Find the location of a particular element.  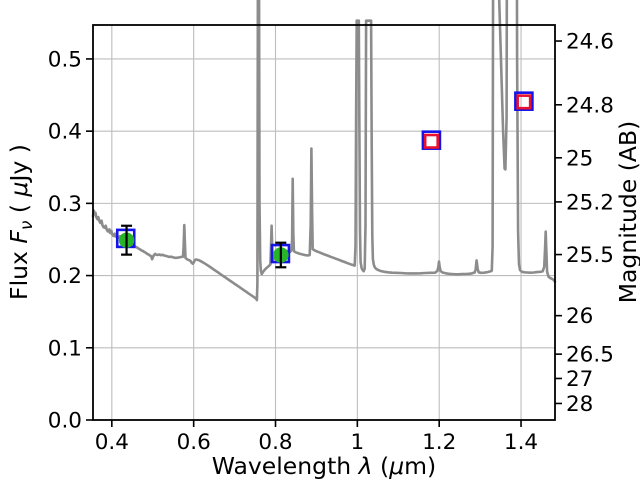

y-tick-label-right: 26.5 is located at coordinates (590, 355).